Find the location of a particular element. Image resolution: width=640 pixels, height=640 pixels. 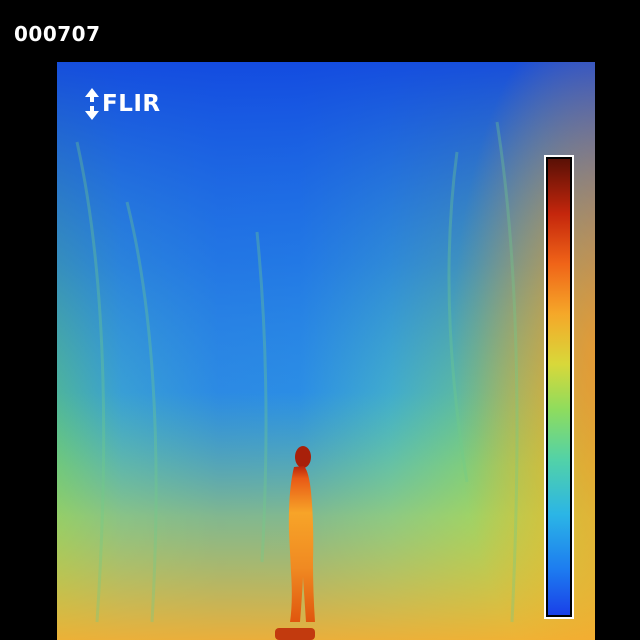

brand-name: FLIR is located at coordinates (131, 104).